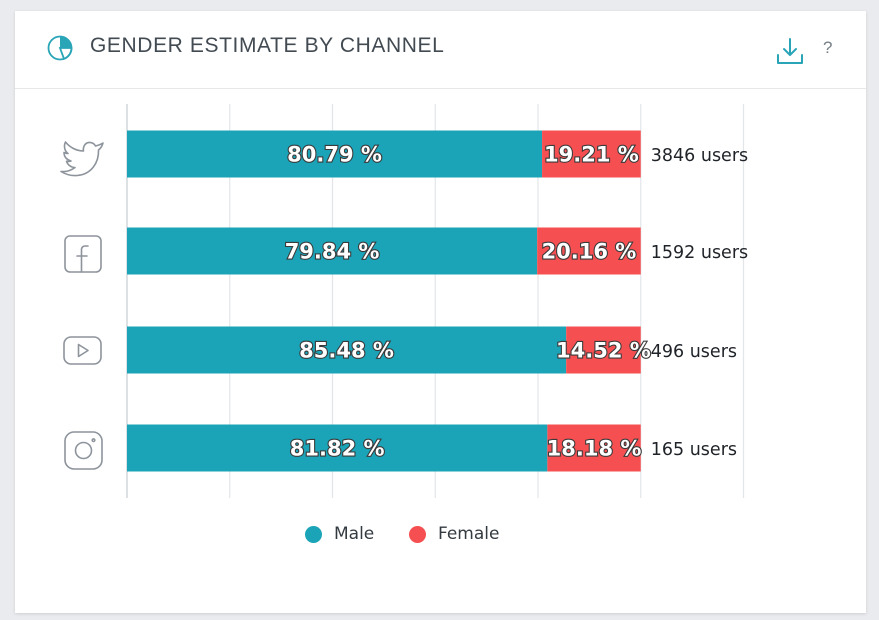  I want to click on pie-chart-icon, so click(60, 48).